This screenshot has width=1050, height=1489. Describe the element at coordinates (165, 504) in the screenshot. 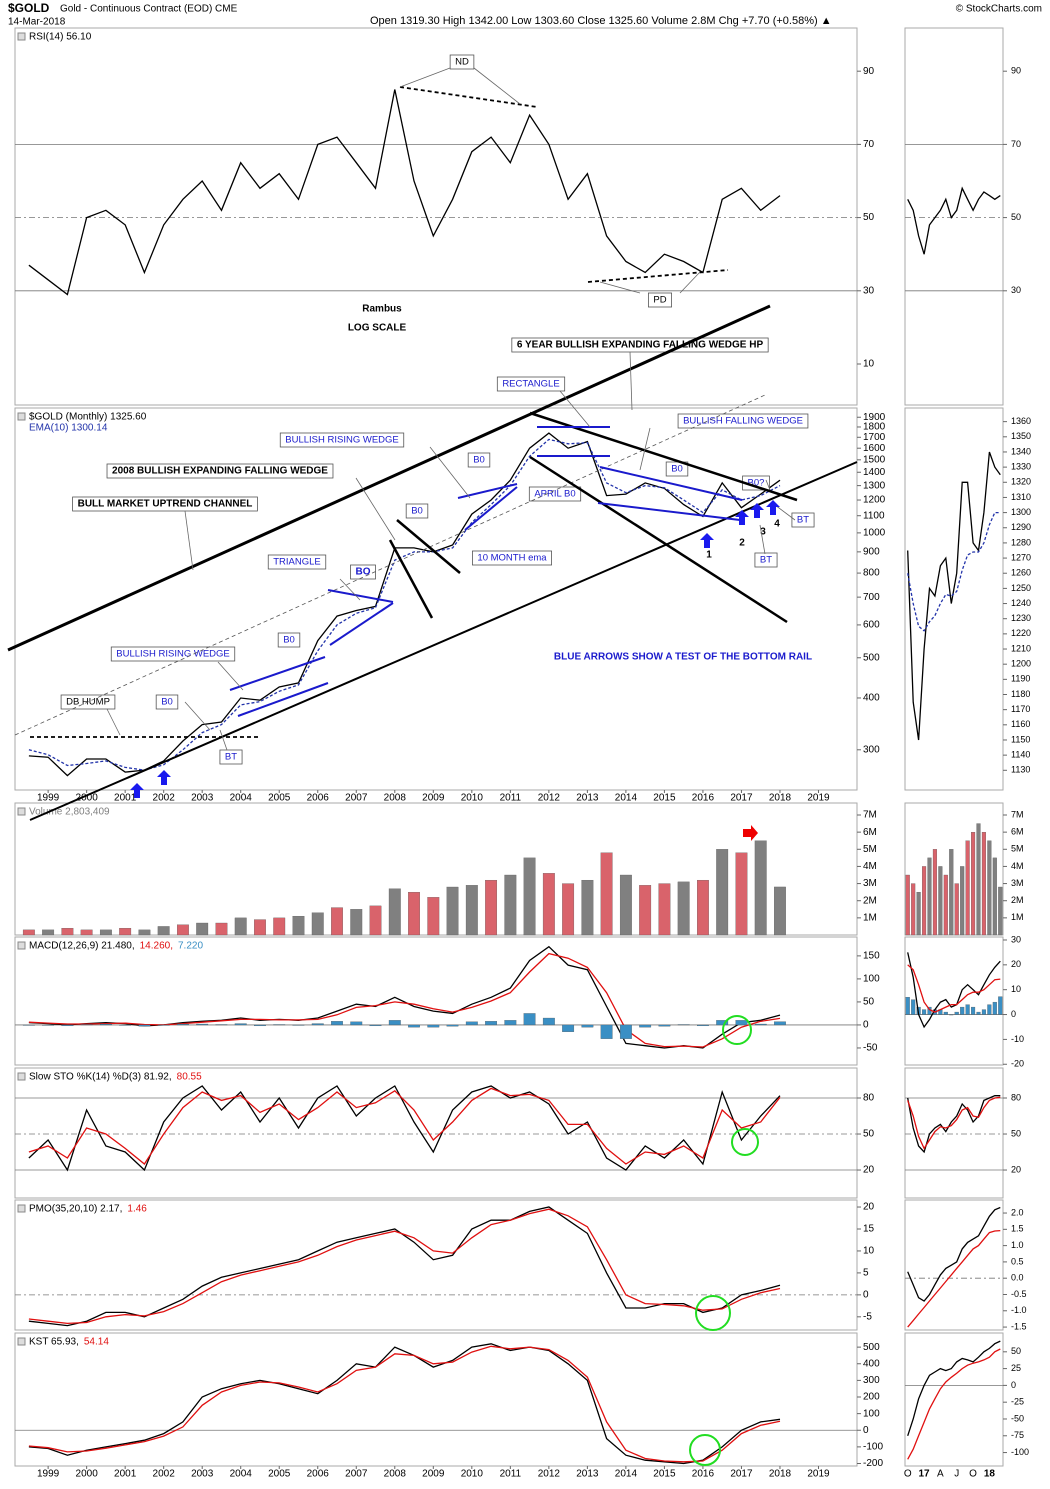

I see `annotation-box` at that location.